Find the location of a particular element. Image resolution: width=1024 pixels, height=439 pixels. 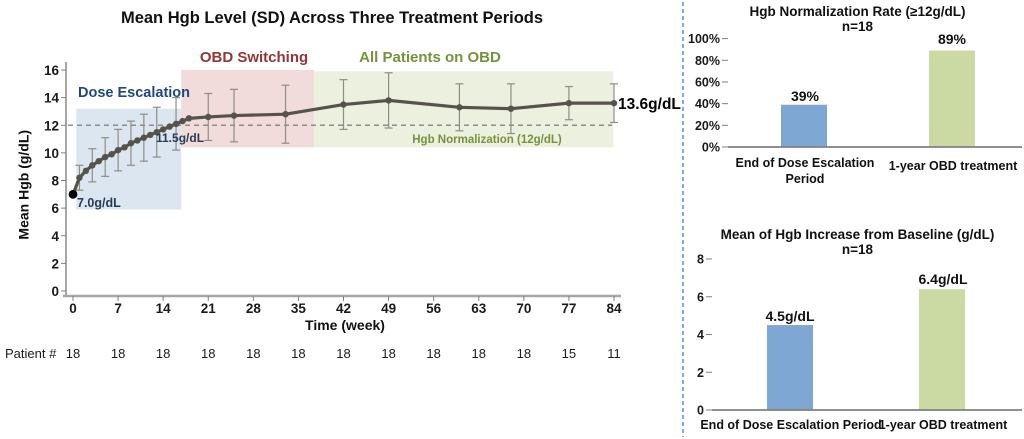

patient-count-value: 15 is located at coordinates (569, 353).